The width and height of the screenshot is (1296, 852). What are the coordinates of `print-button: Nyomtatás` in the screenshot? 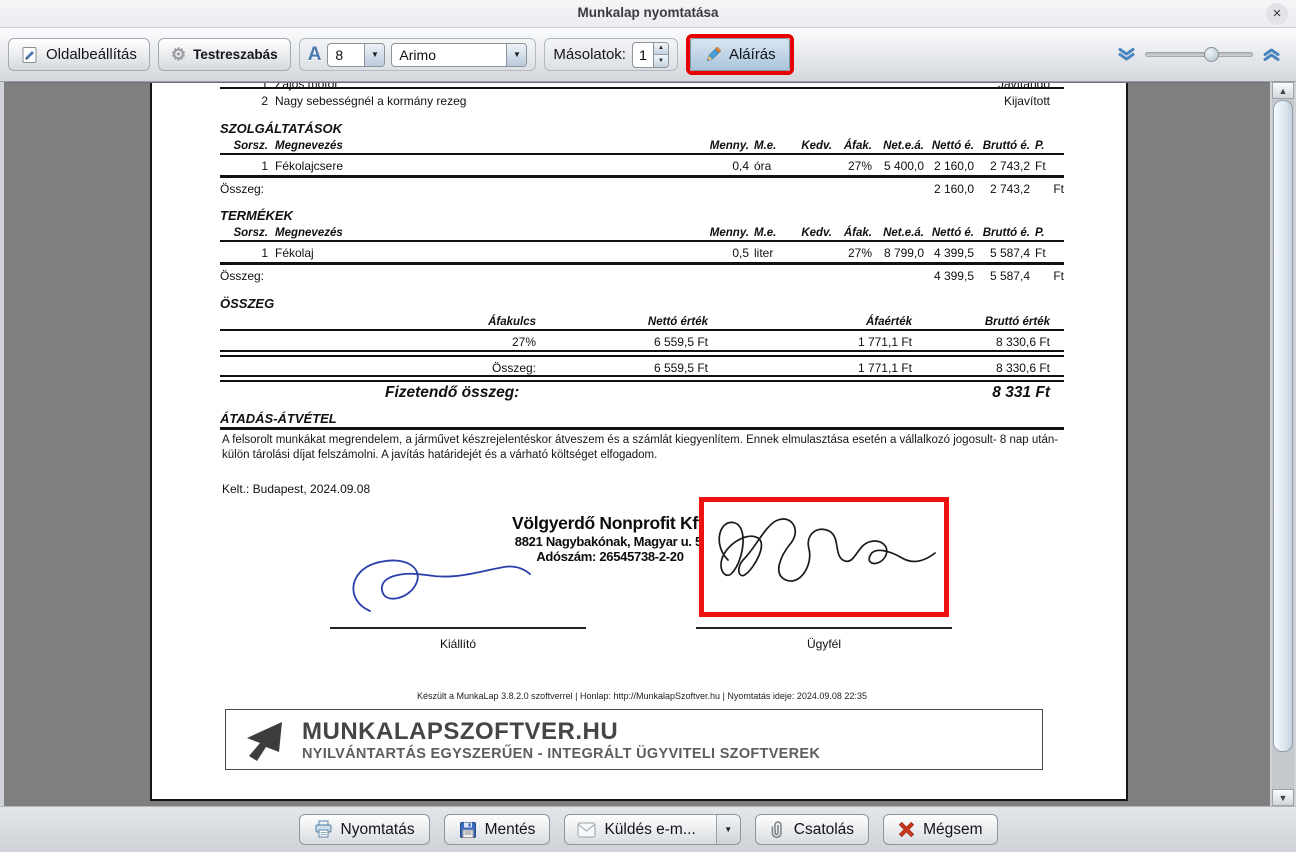 It's located at (364, 829).